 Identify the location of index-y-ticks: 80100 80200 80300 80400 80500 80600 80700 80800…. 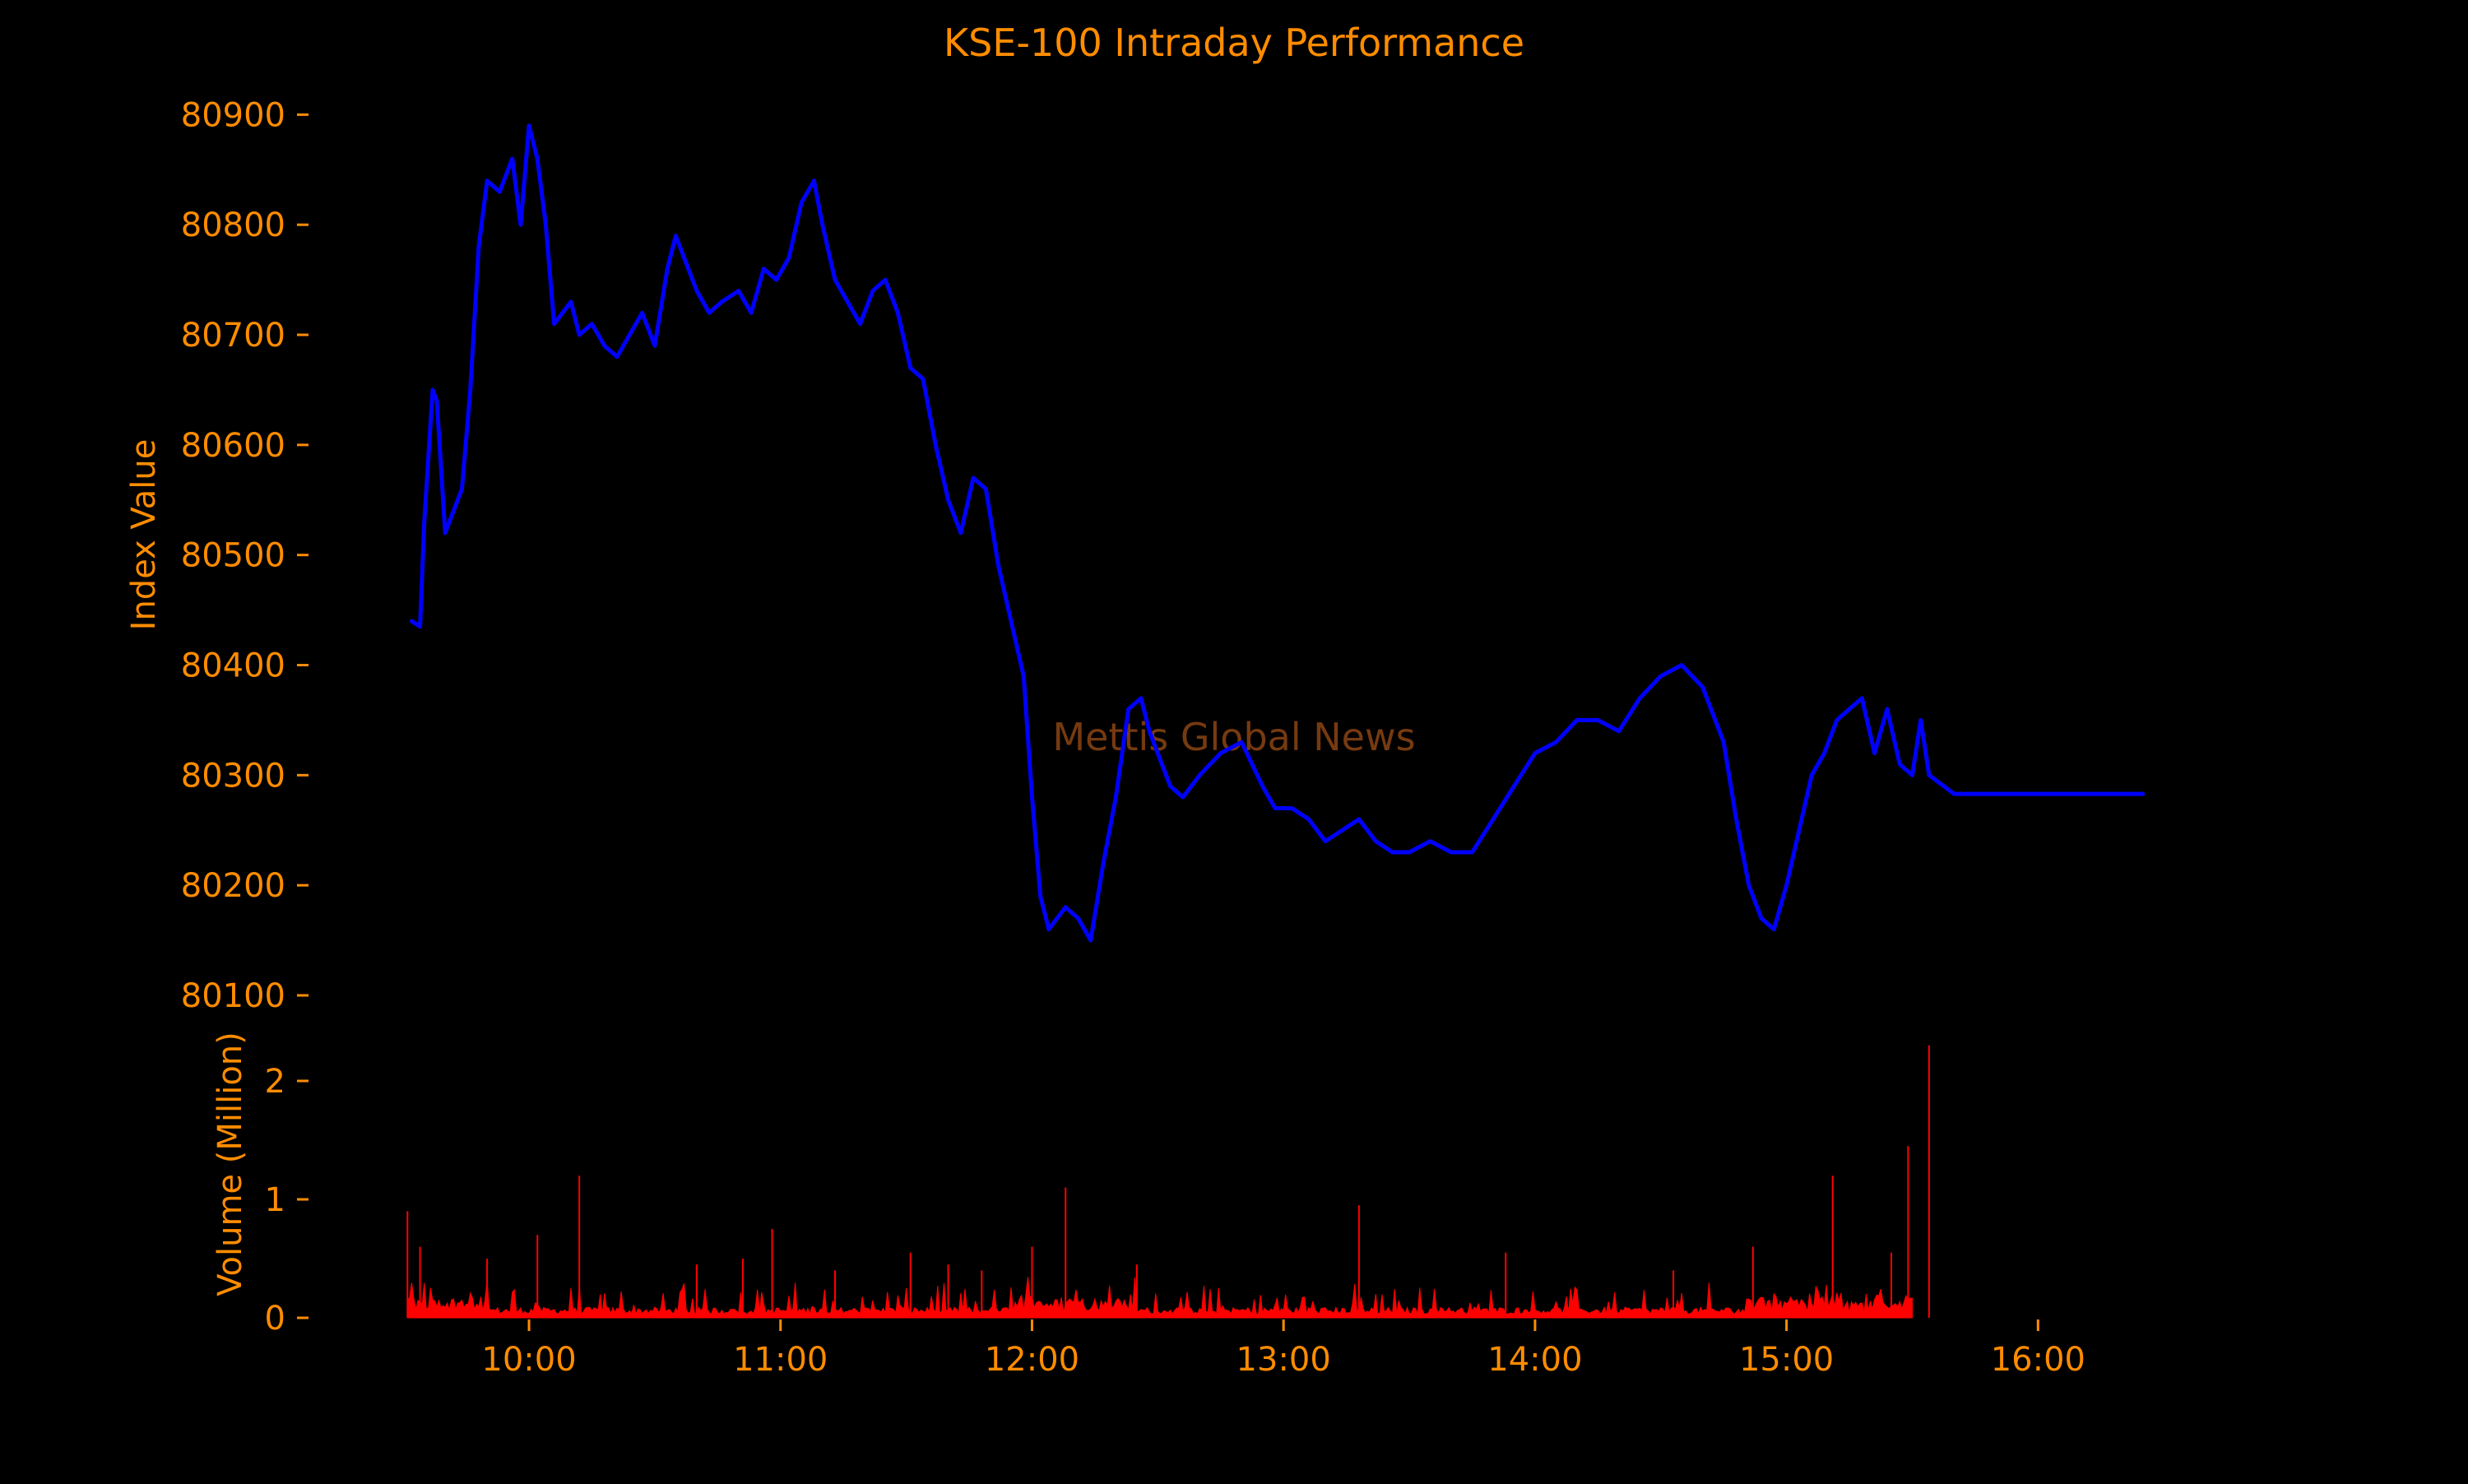
(244, 555).